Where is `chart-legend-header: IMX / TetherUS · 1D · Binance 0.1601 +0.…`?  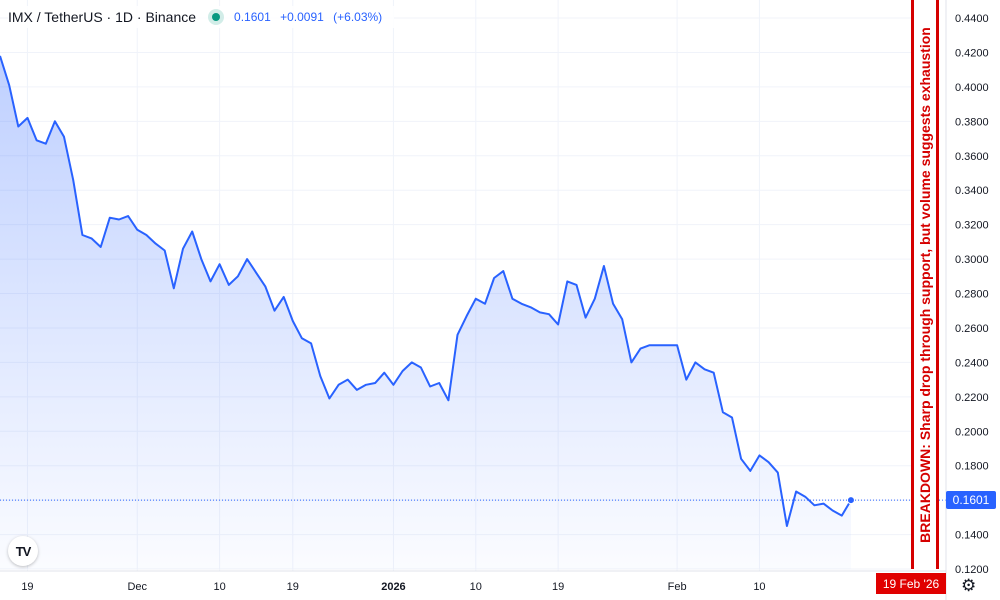 chart-legend-header: IMX / TetherUS · 1D · Binance 0.1601 +0.… is located at coordinates (201, 17).